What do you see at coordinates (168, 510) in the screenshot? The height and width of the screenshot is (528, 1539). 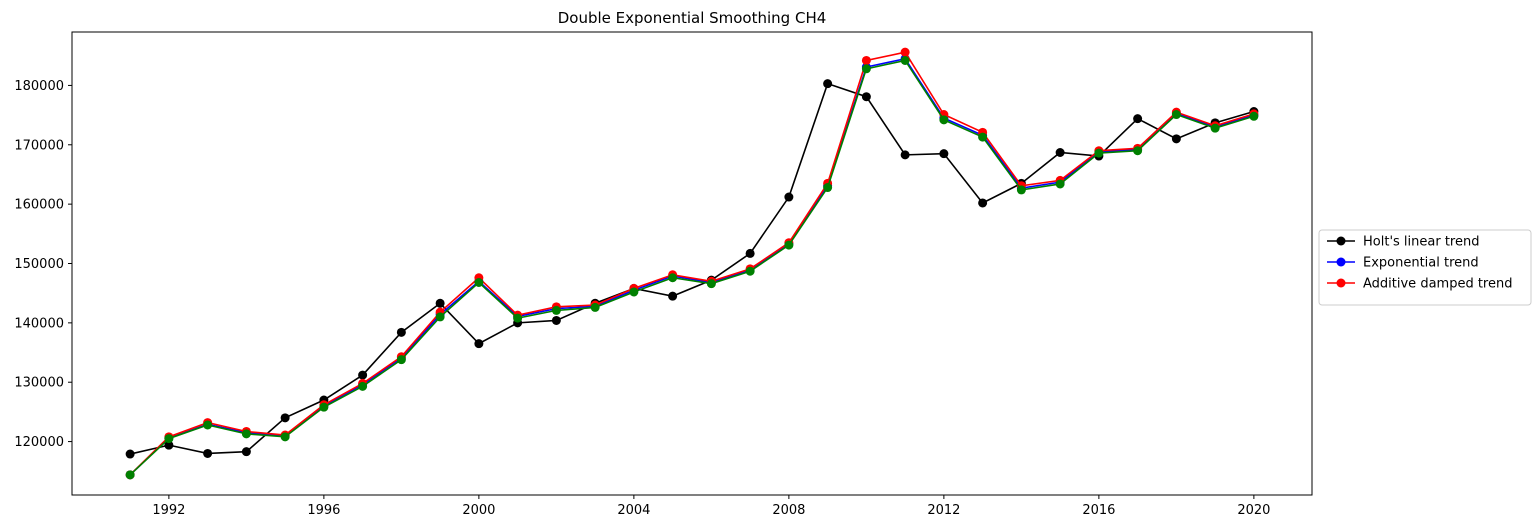 I see `x-tick-label: 1992` at bounding box center [168, 510].